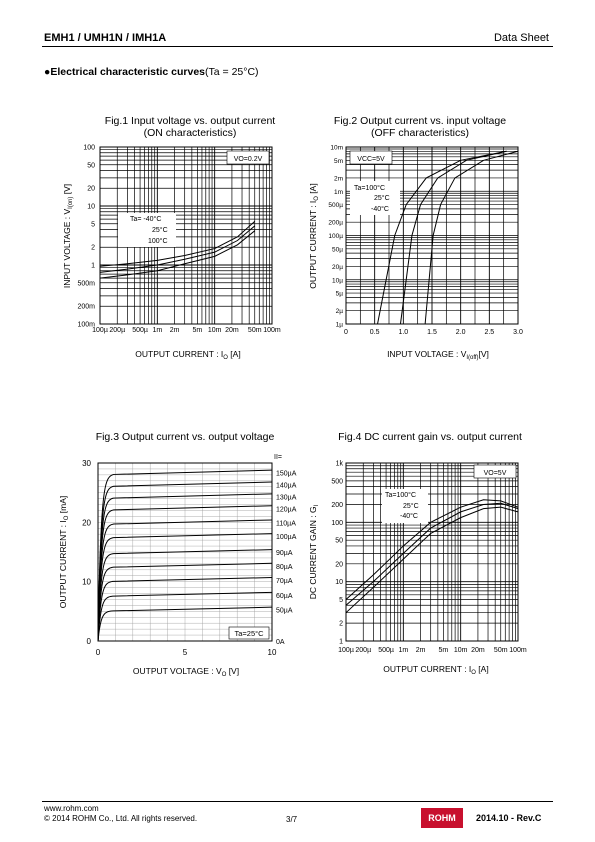  Describe the element at coordinates (93, 224) in the screenshot. I see `fig1-ytick-label: 5` at that location.